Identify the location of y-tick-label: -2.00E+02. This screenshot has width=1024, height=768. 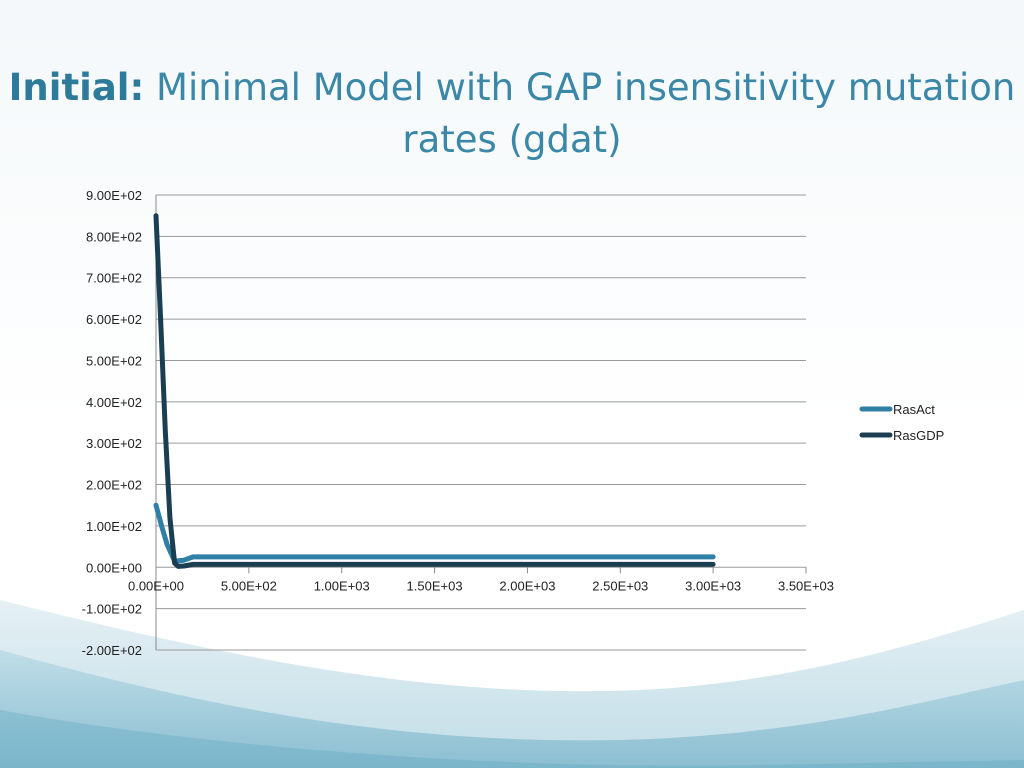
(112, 650).